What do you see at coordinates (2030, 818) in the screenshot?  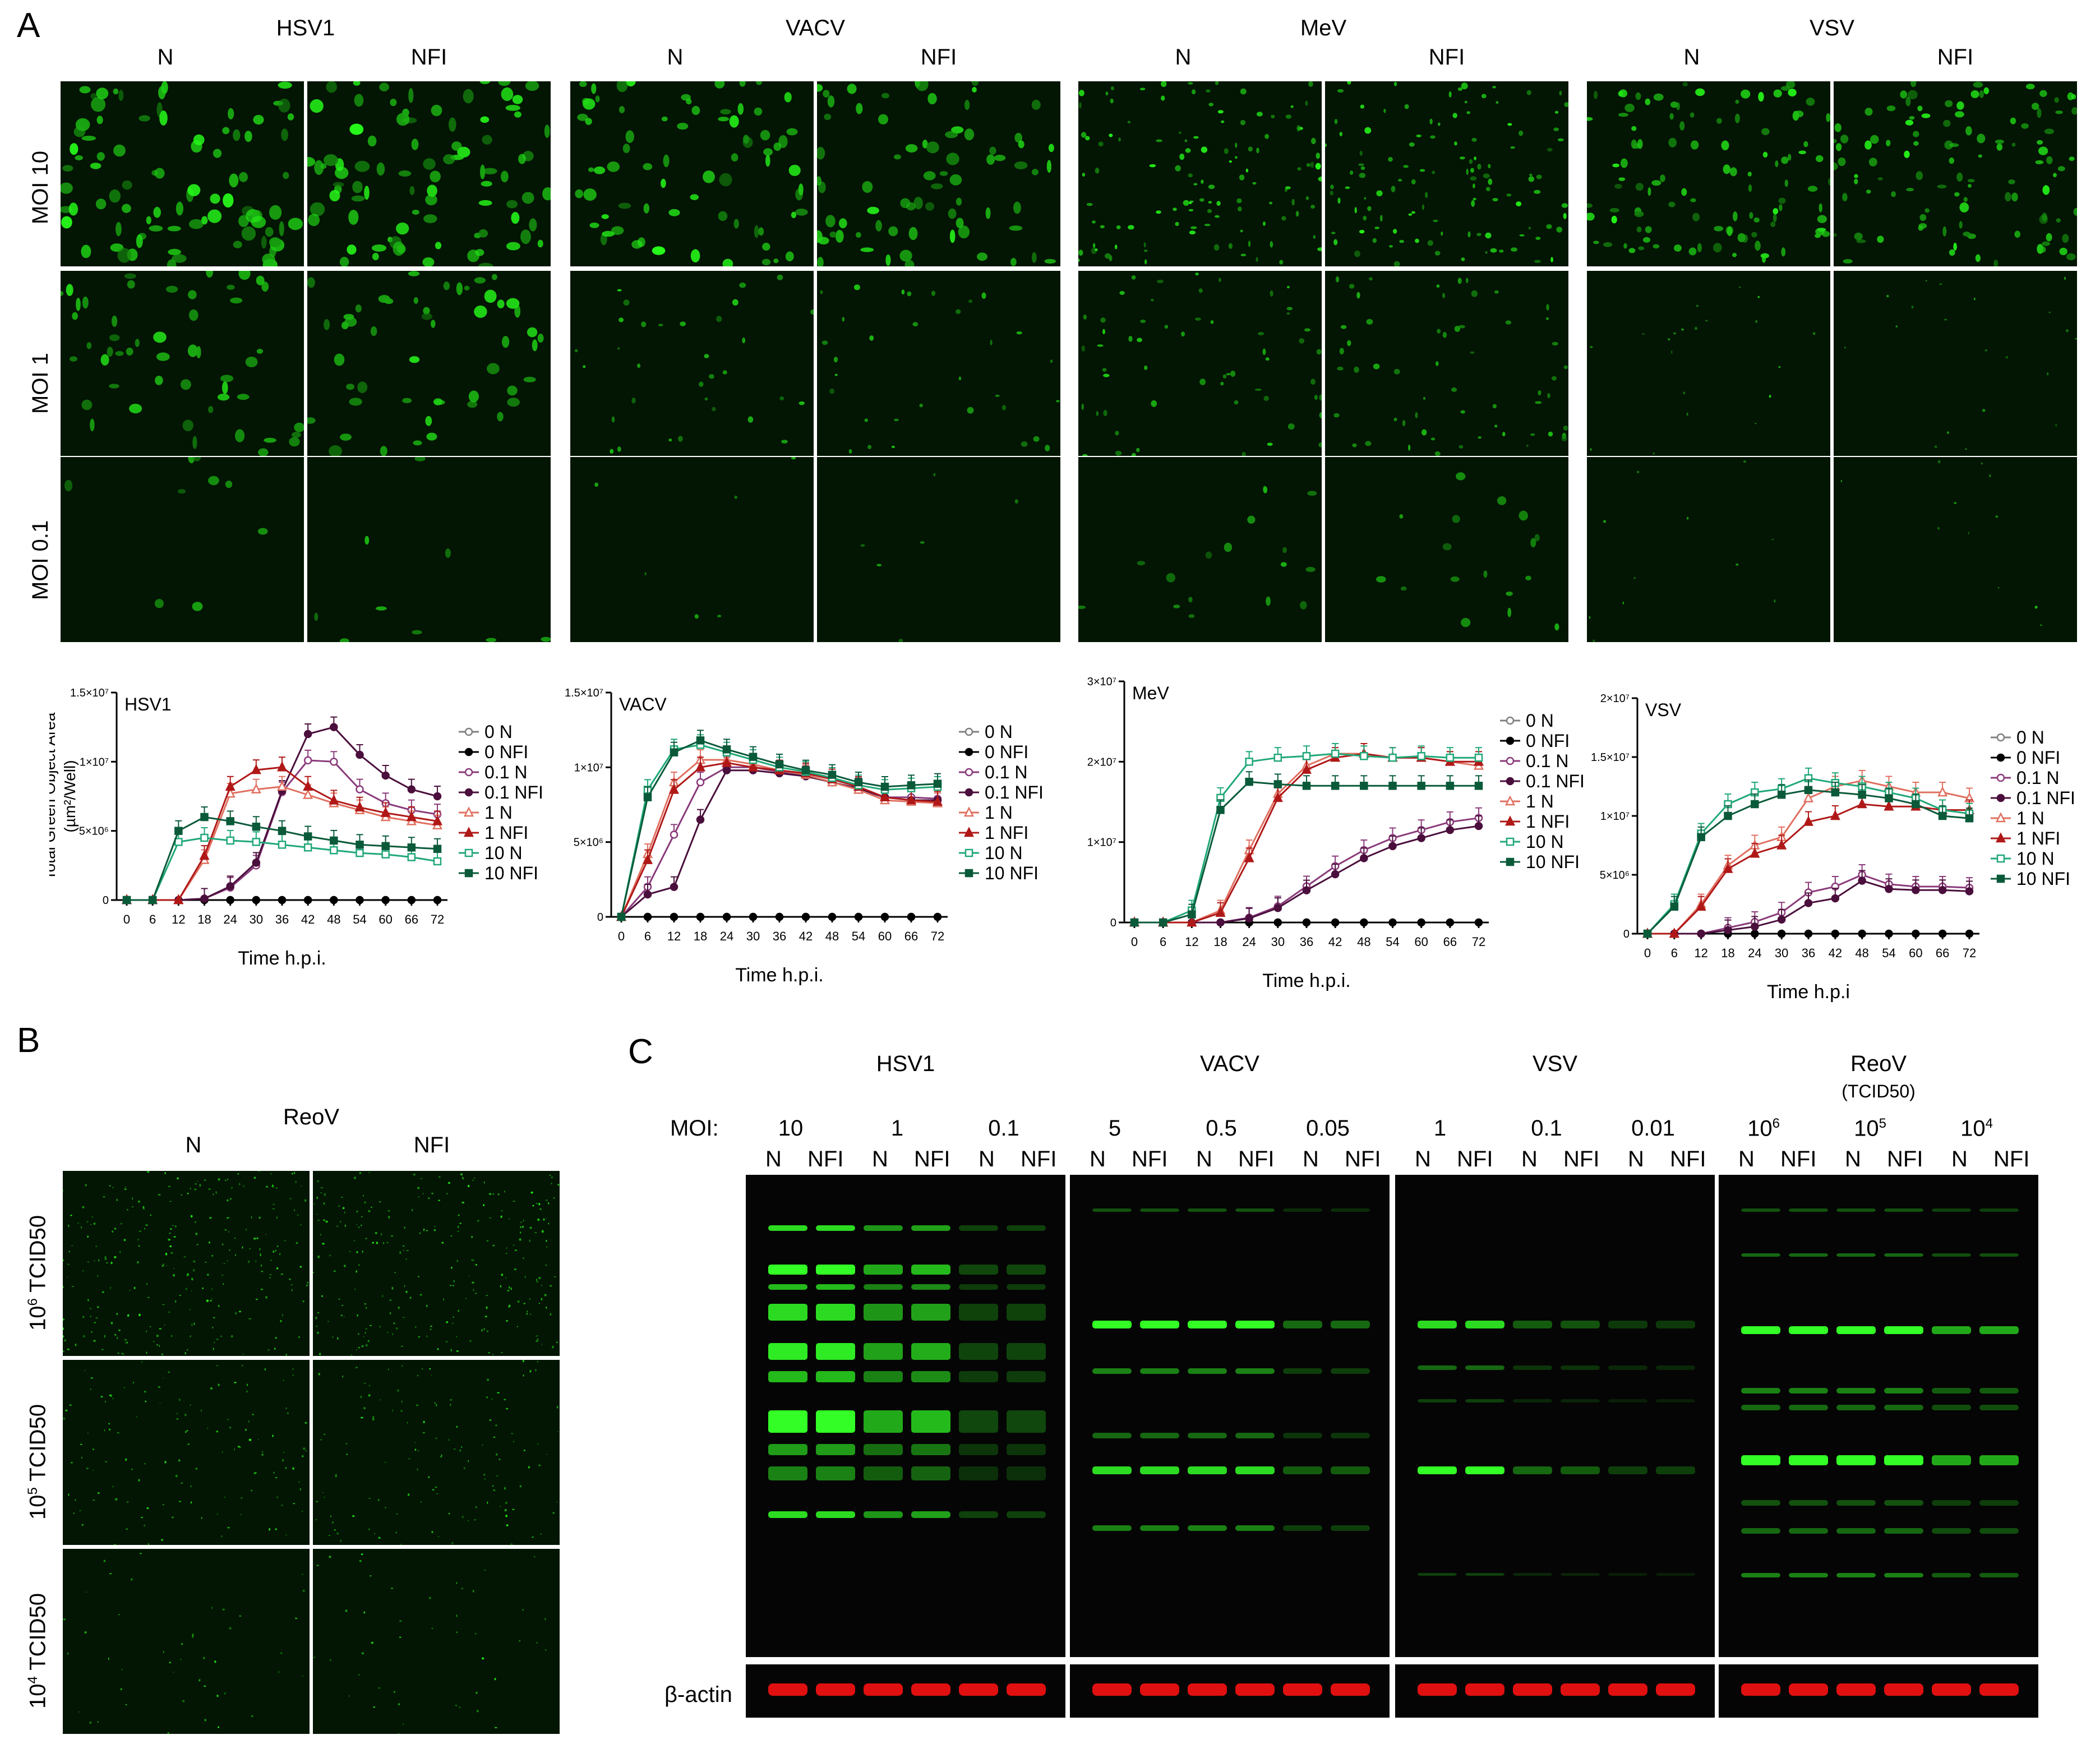 I see `legend-label: 1 N` at bounding box center [2030, 818].